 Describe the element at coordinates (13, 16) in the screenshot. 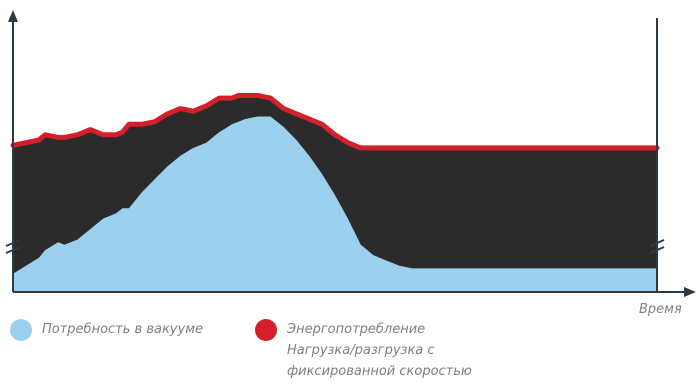

I see `y-axis-arrow-icon` at that location.